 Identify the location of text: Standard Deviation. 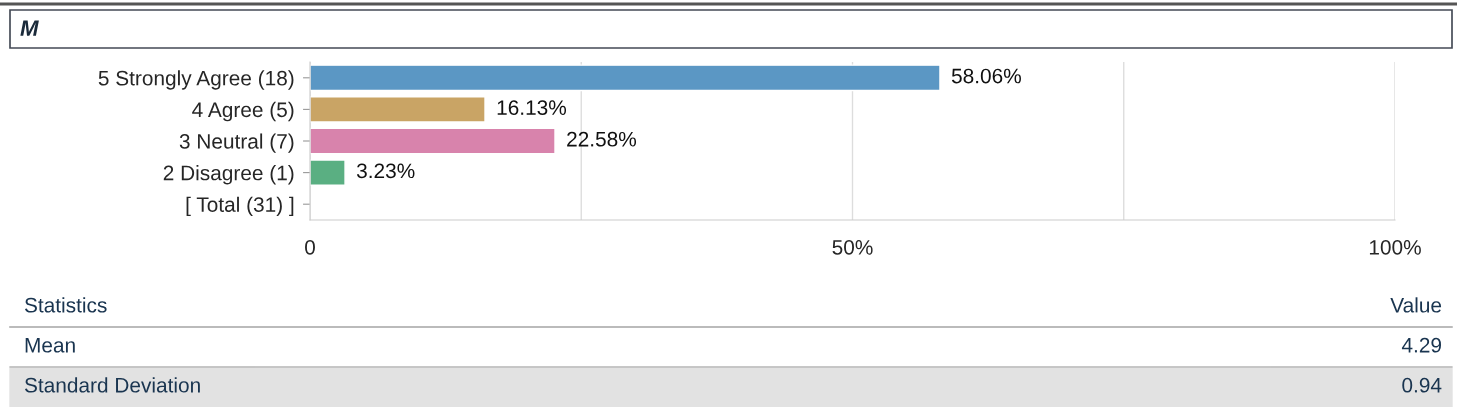
(112, 385).